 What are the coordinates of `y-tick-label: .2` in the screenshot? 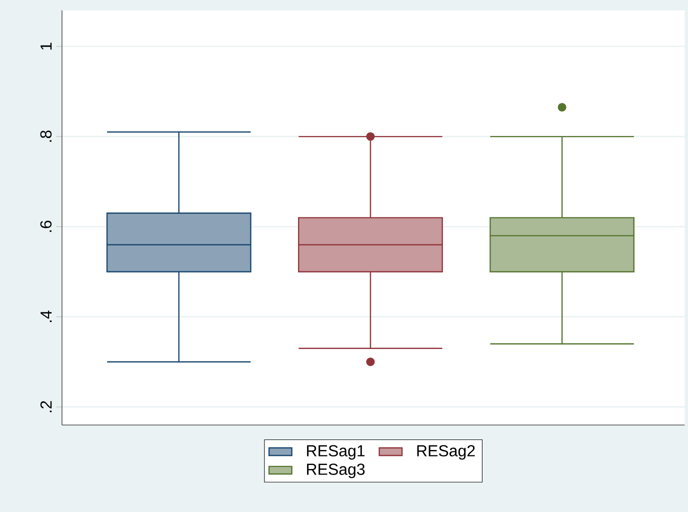 It's located at (46, 406).